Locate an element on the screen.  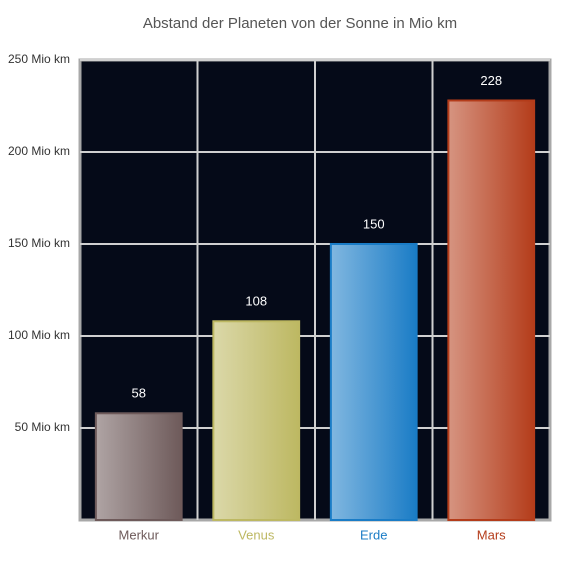
data-label: 228 is located at coordinates (491, 80).